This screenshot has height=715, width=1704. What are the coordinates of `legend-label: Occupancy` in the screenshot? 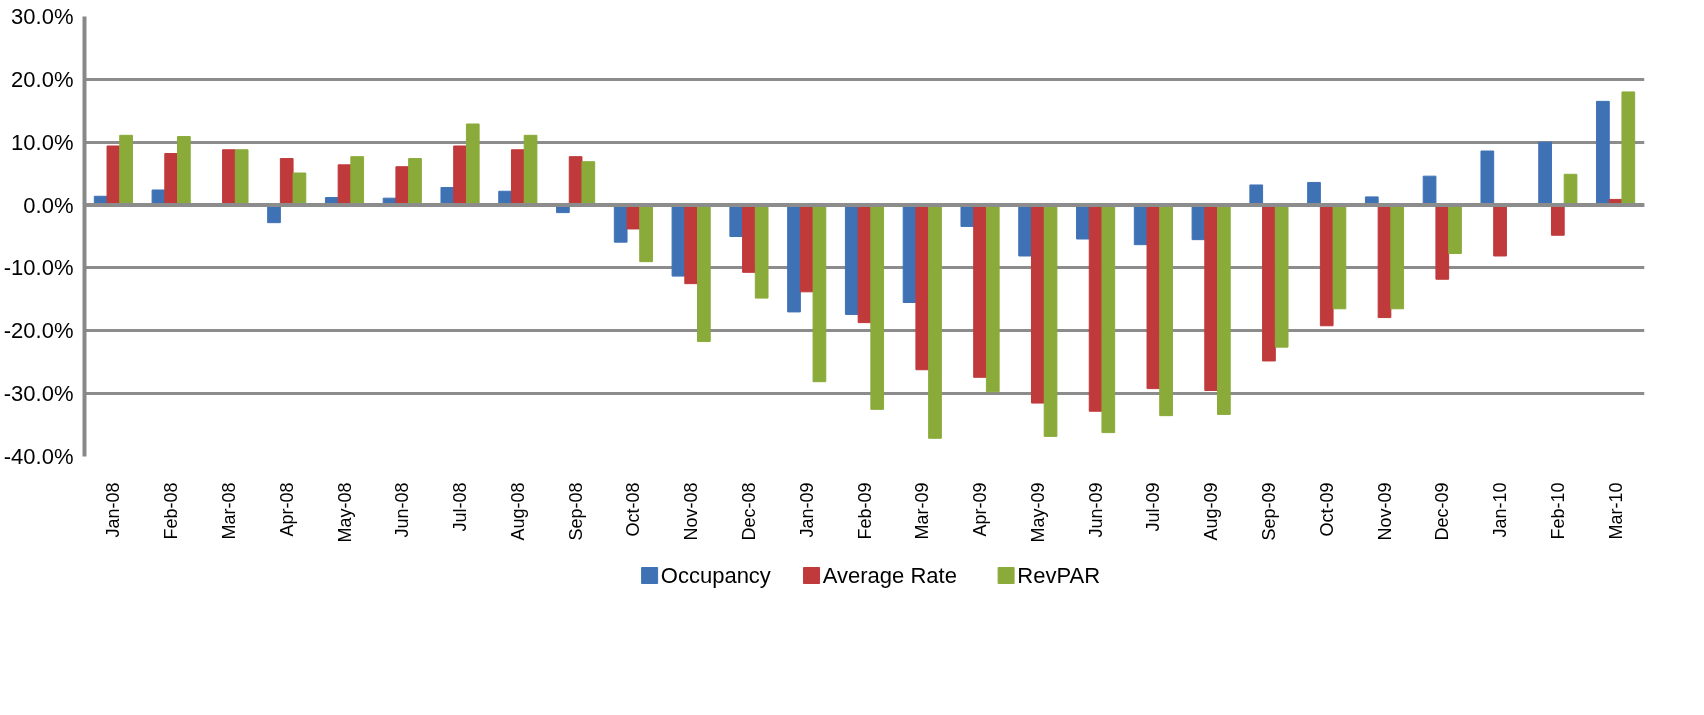 It's located at (715, 575).